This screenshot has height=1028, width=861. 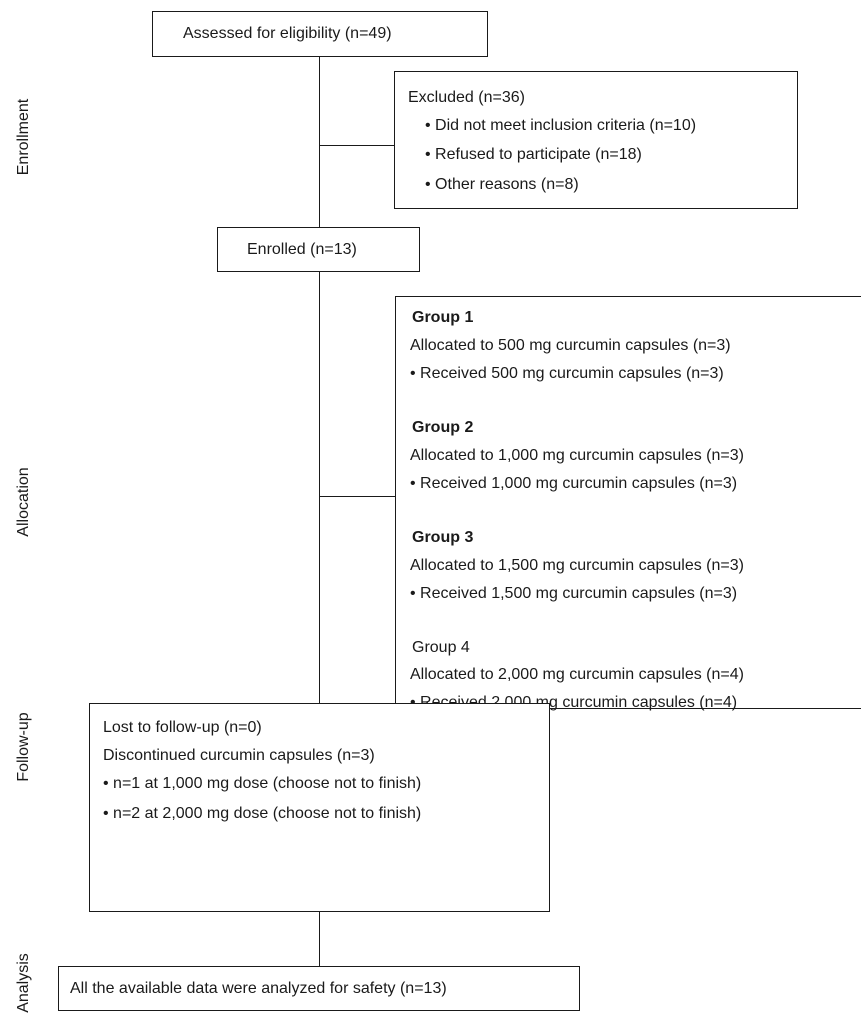 What do you see at coordinates (357, 496) in the screenshot?
I see `connector-groups` at bounding box center [357, 496].